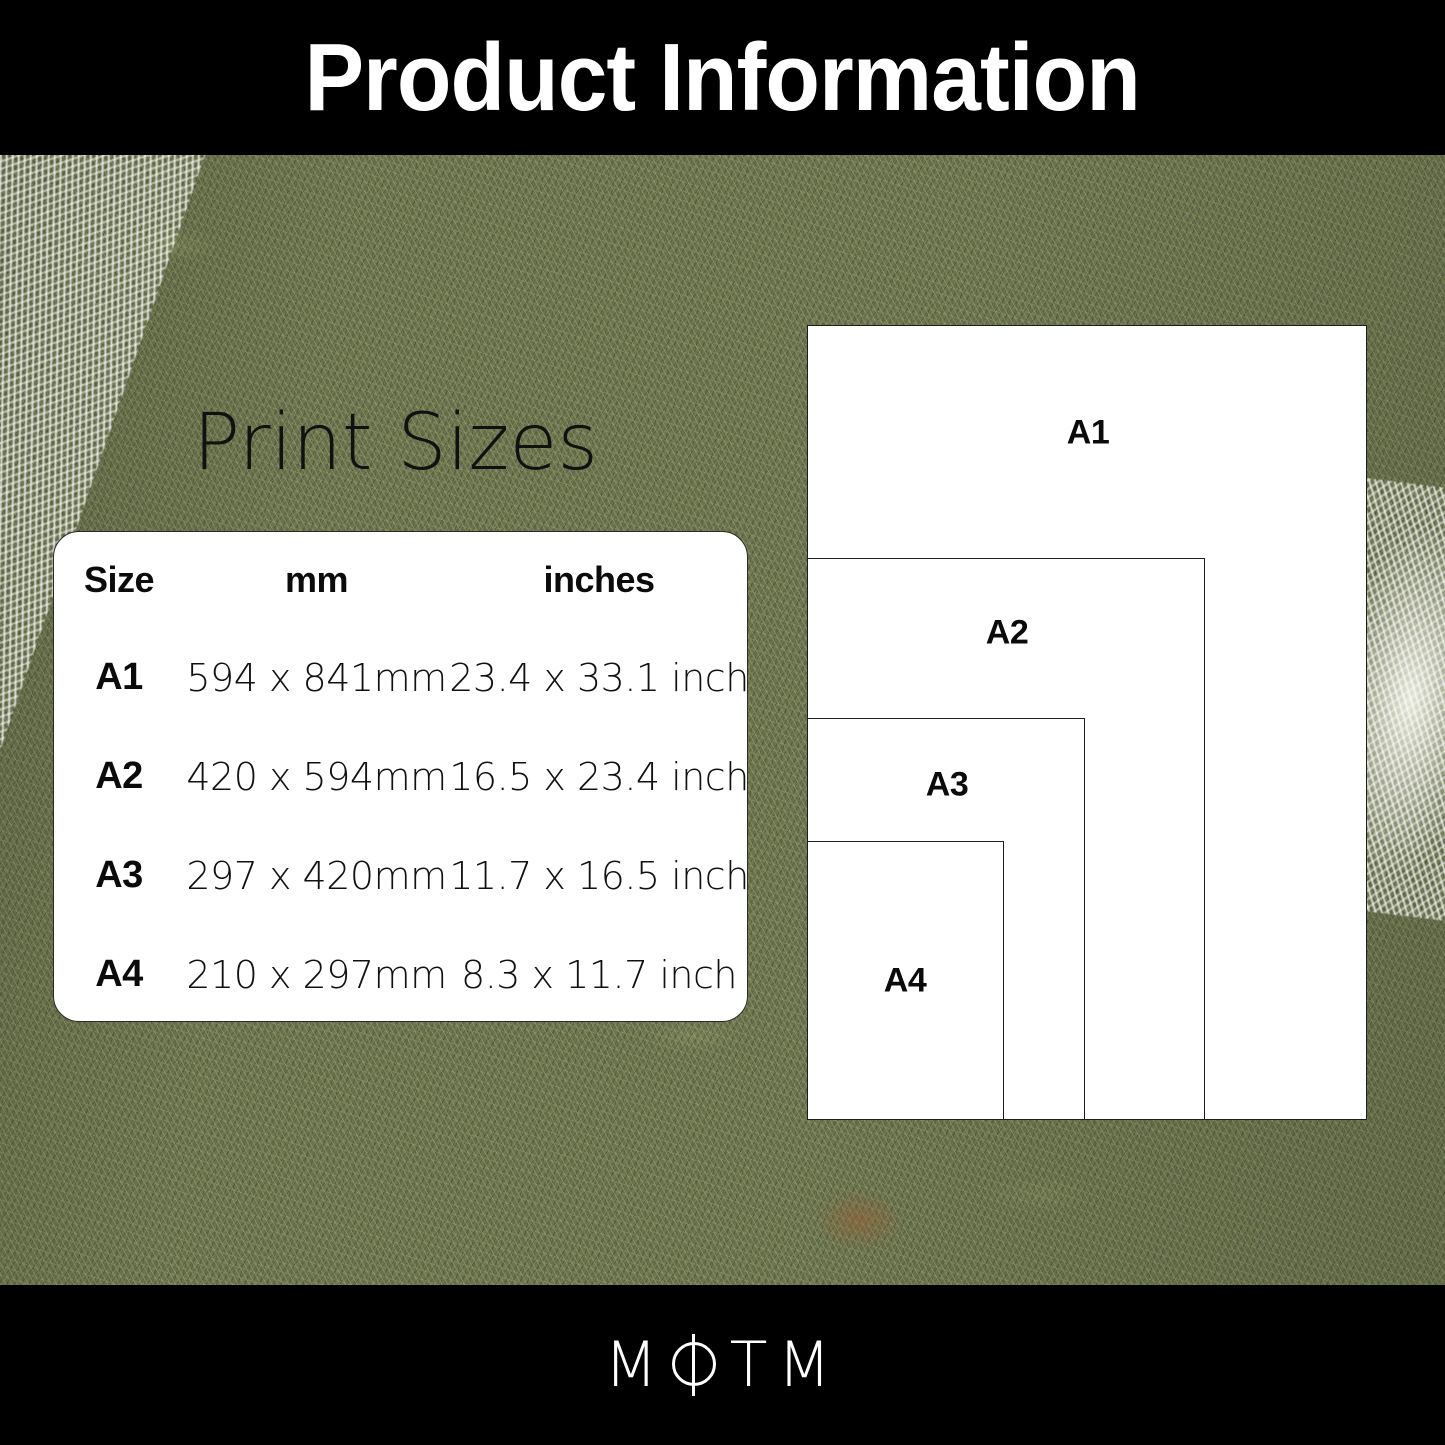 This screenshot has height=1445, width=1445. Describe the element at coordinates (316, 875) in the screenshot. I see `cell-mm: 297 x 420mm` at that location.